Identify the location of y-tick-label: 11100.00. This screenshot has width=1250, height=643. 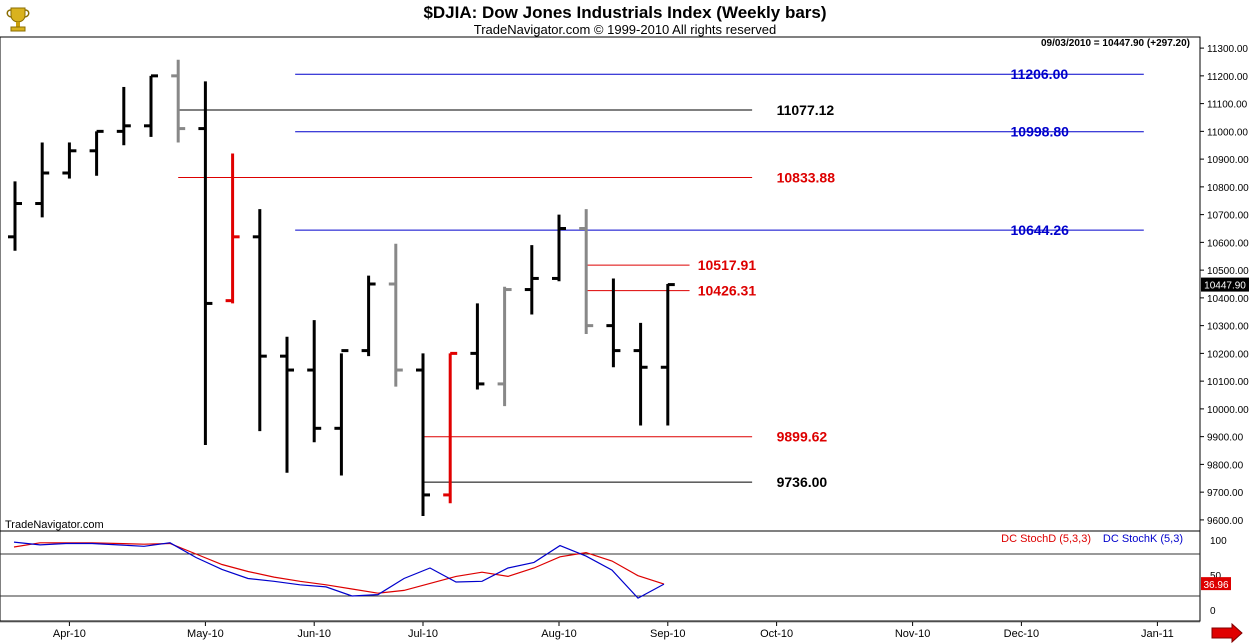
(1227, 105).